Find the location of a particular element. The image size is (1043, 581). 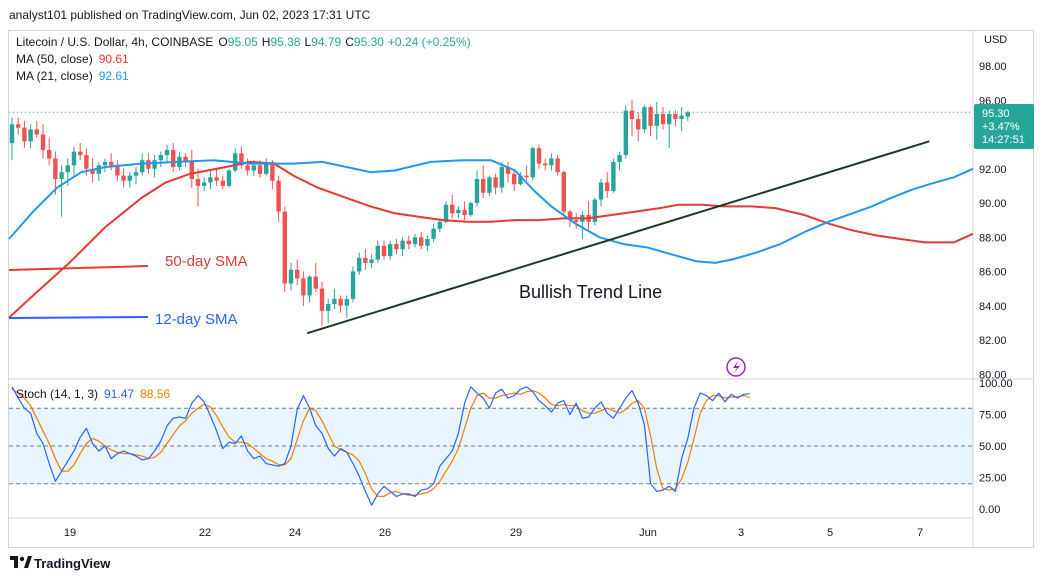

footer: TradingView is located at coordinates (521, 566).